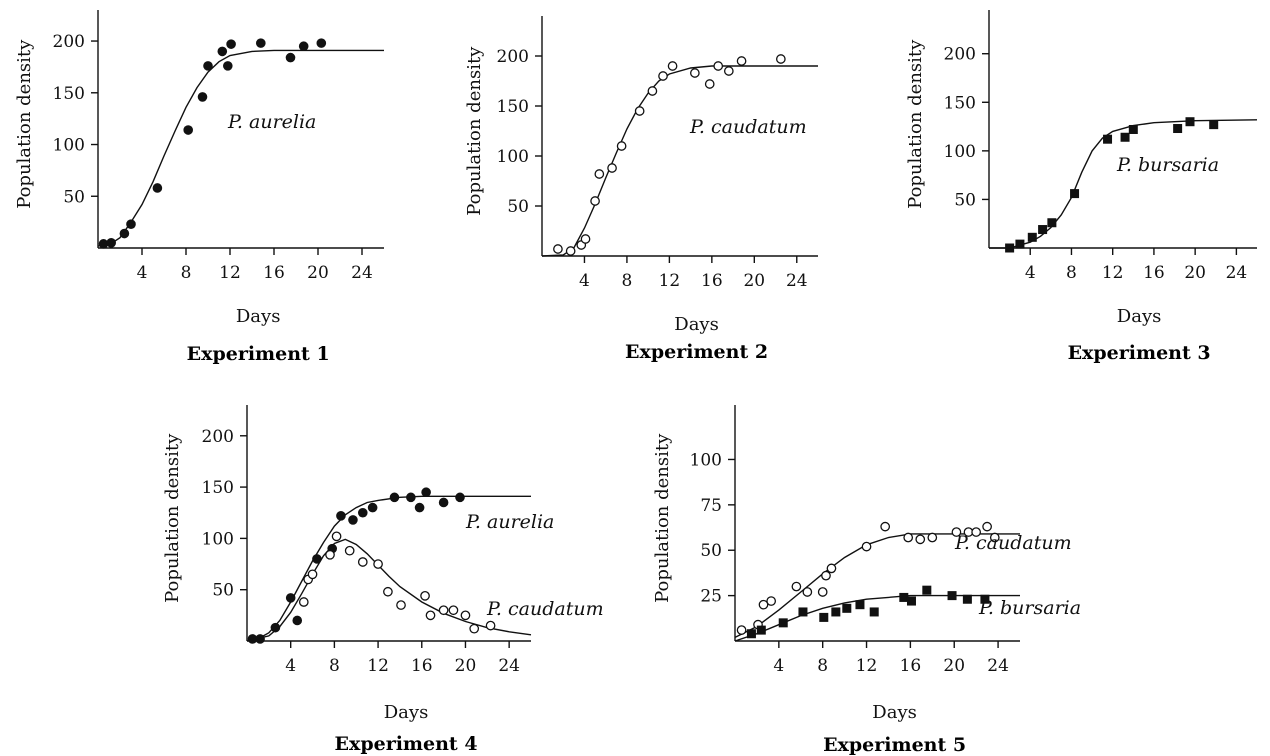 The image size is (1270, 756). Describe the element at coordinates (711, 506) in the screenshot. I see `y-tick-label: 75` at that location.